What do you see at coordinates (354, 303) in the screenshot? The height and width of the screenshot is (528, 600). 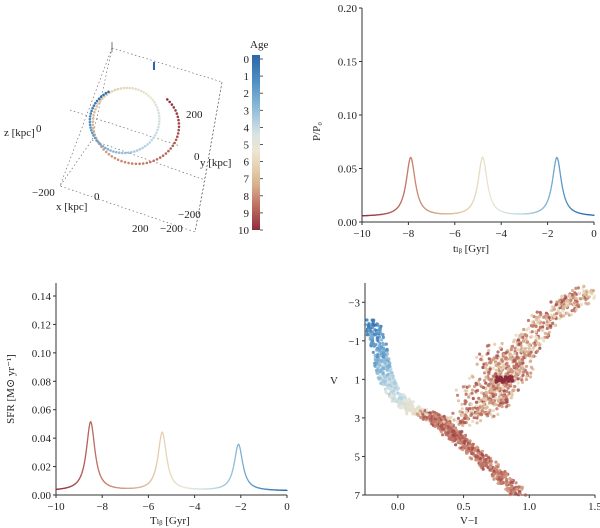 I see `y-tick-label: −3` at bounding box center [354, 303].